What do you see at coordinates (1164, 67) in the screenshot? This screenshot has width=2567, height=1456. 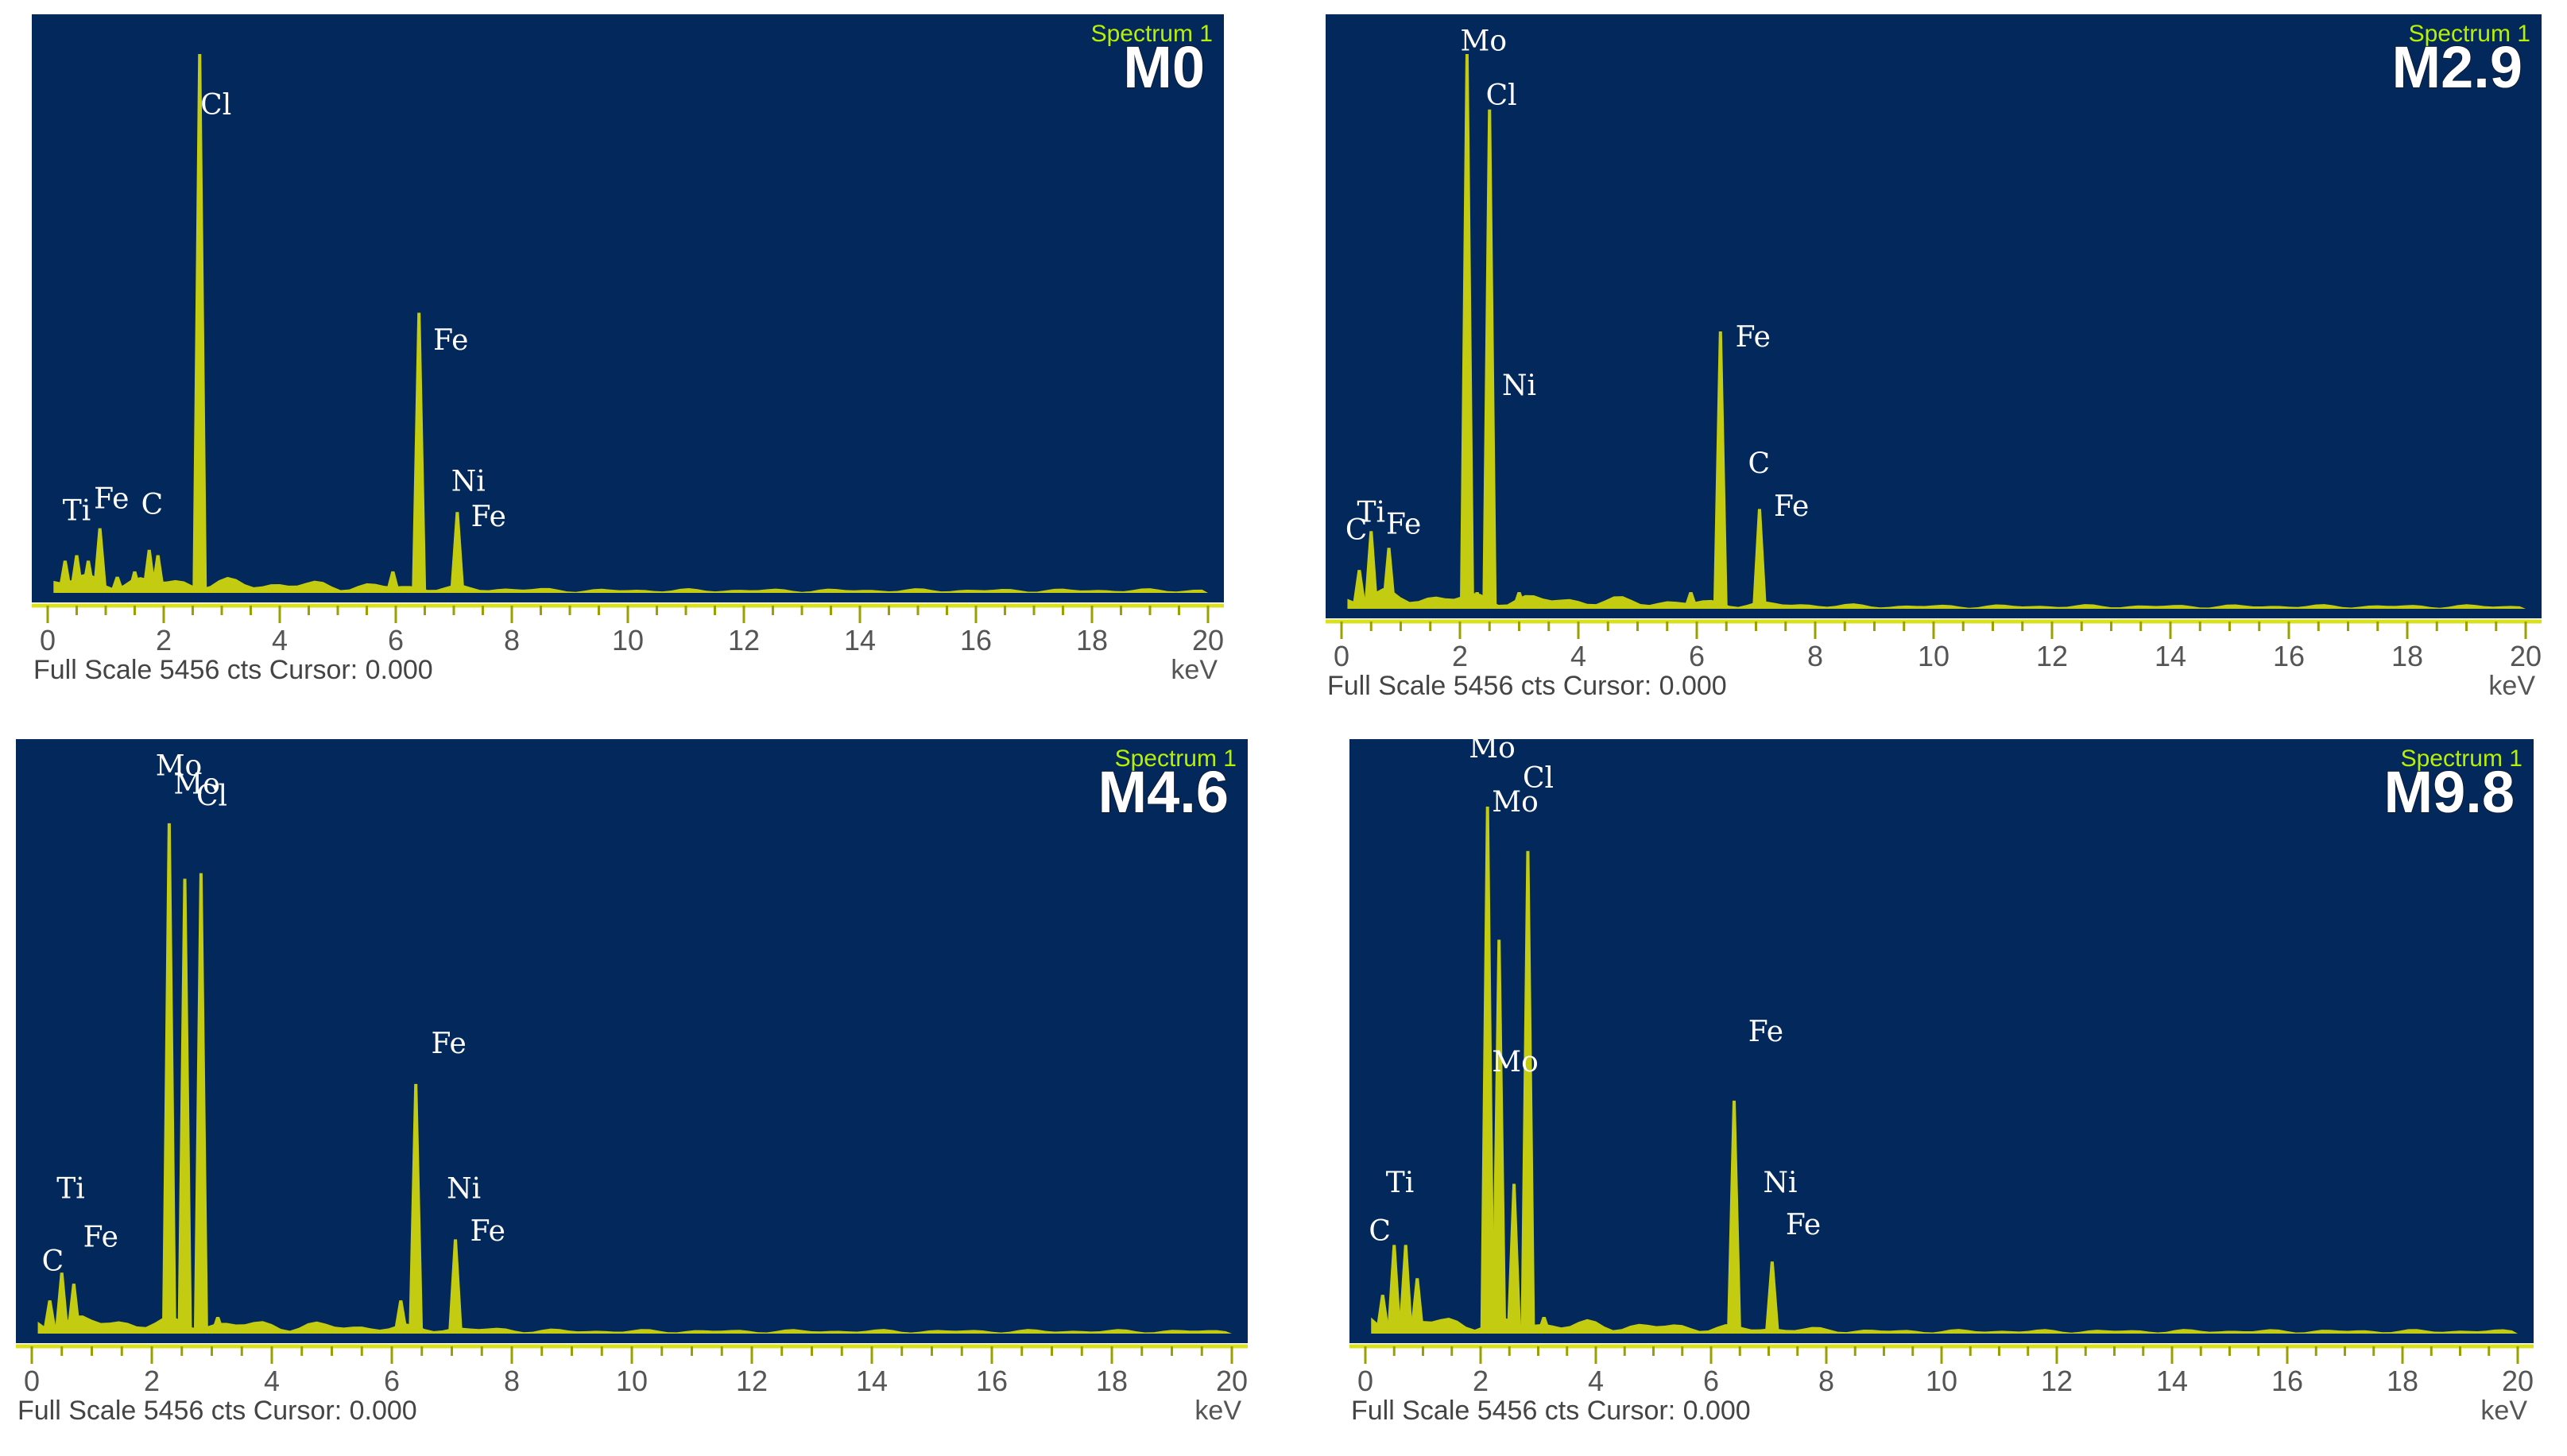 I see `sample-label: M0` at bounding box center [1164, 67].